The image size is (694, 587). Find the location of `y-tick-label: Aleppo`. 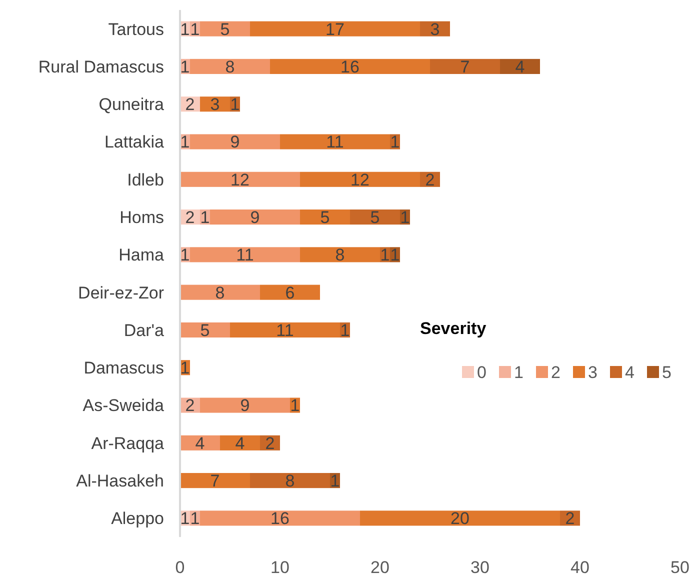

y-tick-label: Aleppo is located at coordinates (137, 518).